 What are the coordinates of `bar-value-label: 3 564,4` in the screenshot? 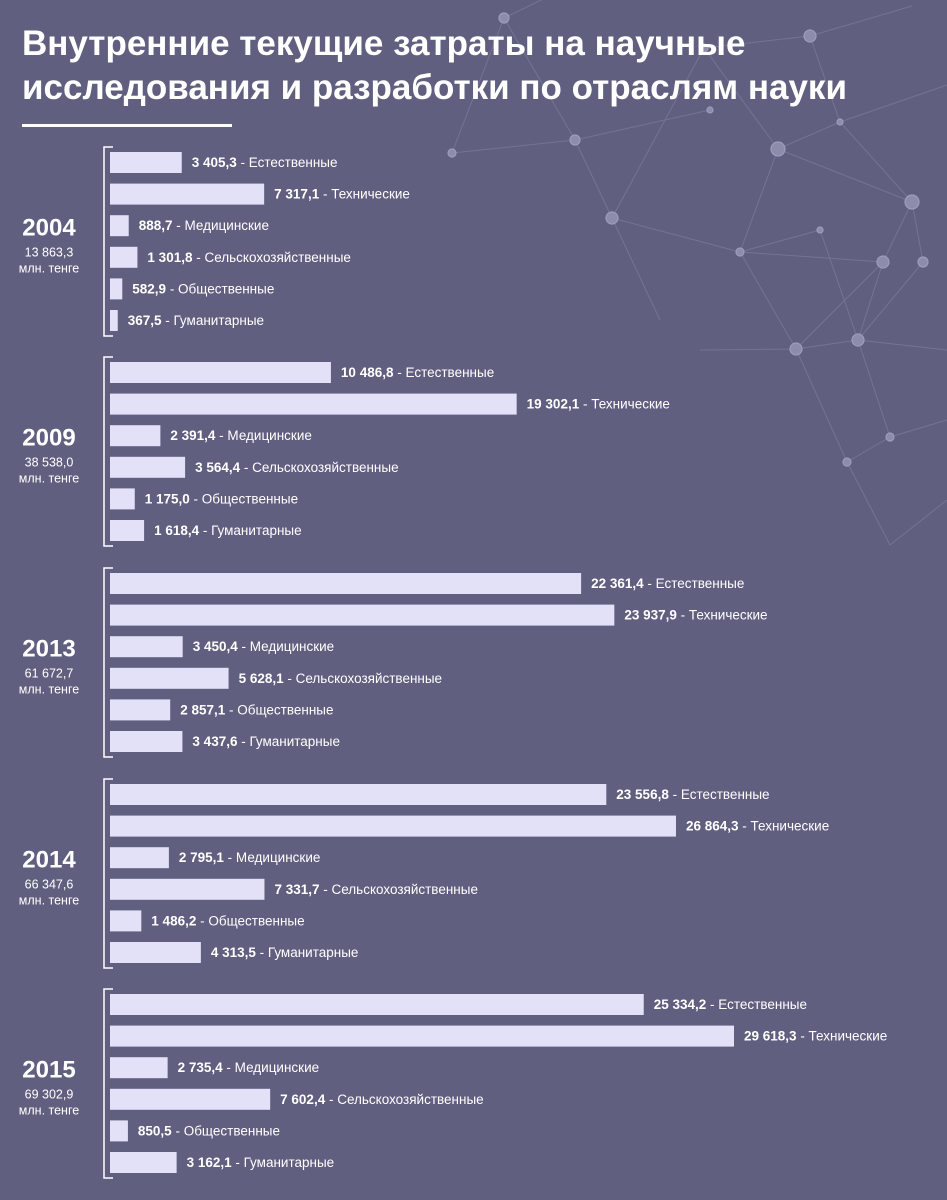 It's located at (218, 467).